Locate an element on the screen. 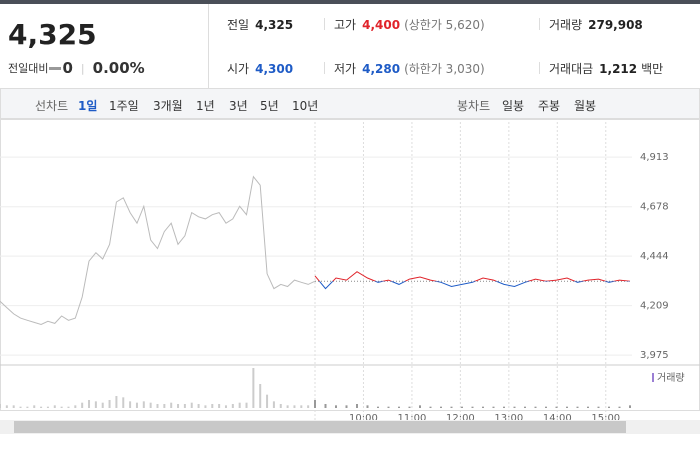 The image size is (700, 450). stat-label: 시가 is located at coordinates (238, 69).